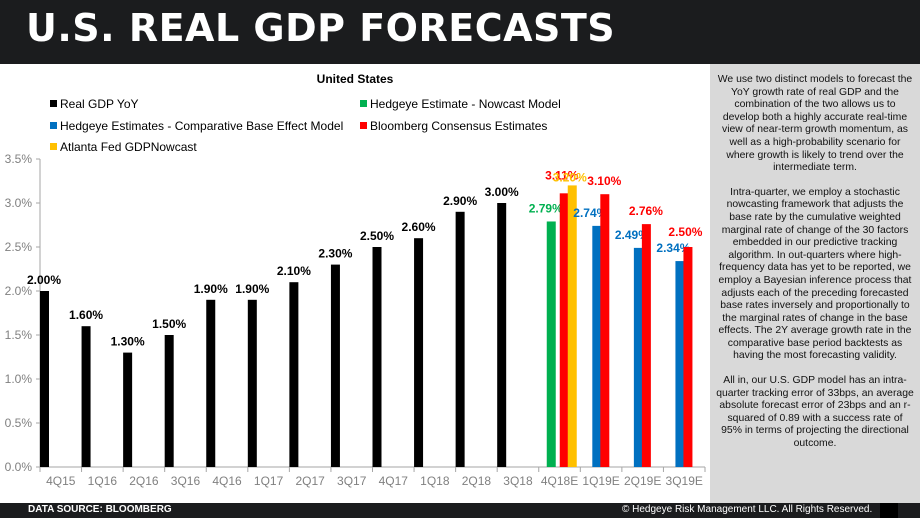 This screenshot has width=920, height=518. I want to click on bar-0-1Q18, so click(419, 352).